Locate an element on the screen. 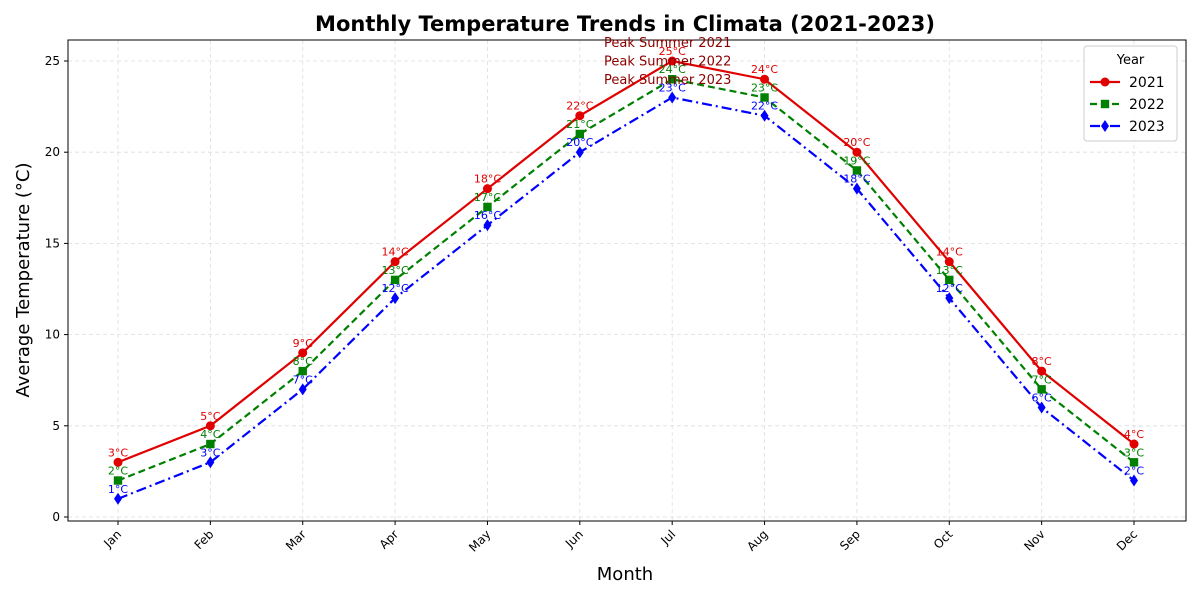 The height and width of the screenshot is (600, 1200). data-label-2021: 3°C is located at coordinates (118, 452).